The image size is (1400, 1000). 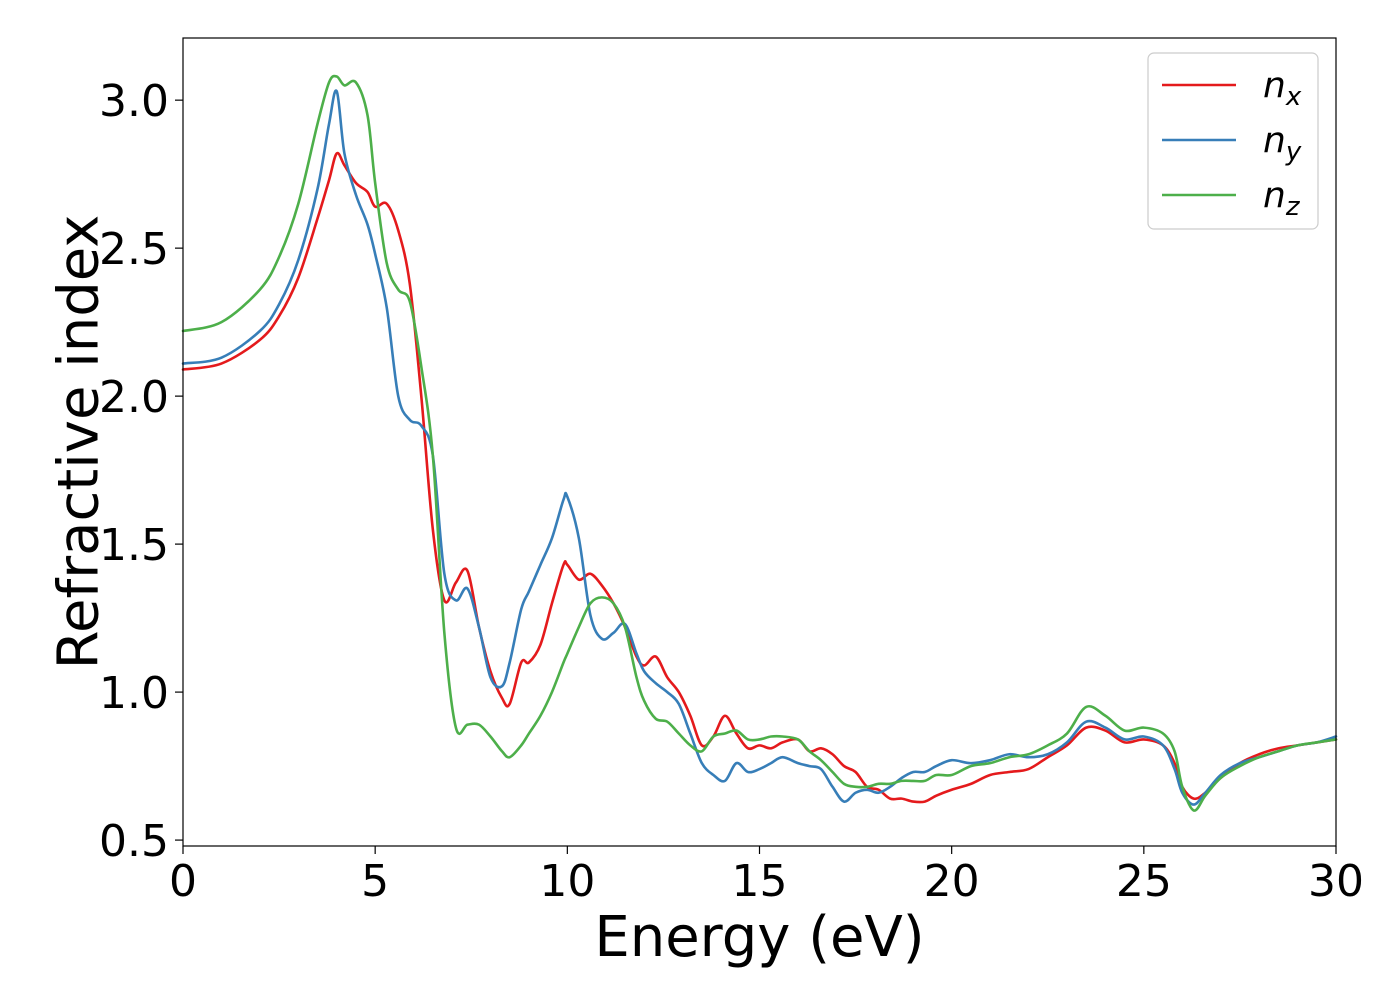 What do you see at coordinates (1336, 881) in the screenshot?
I see `x-tick-label: 30` at bounding box center [1336, 881].